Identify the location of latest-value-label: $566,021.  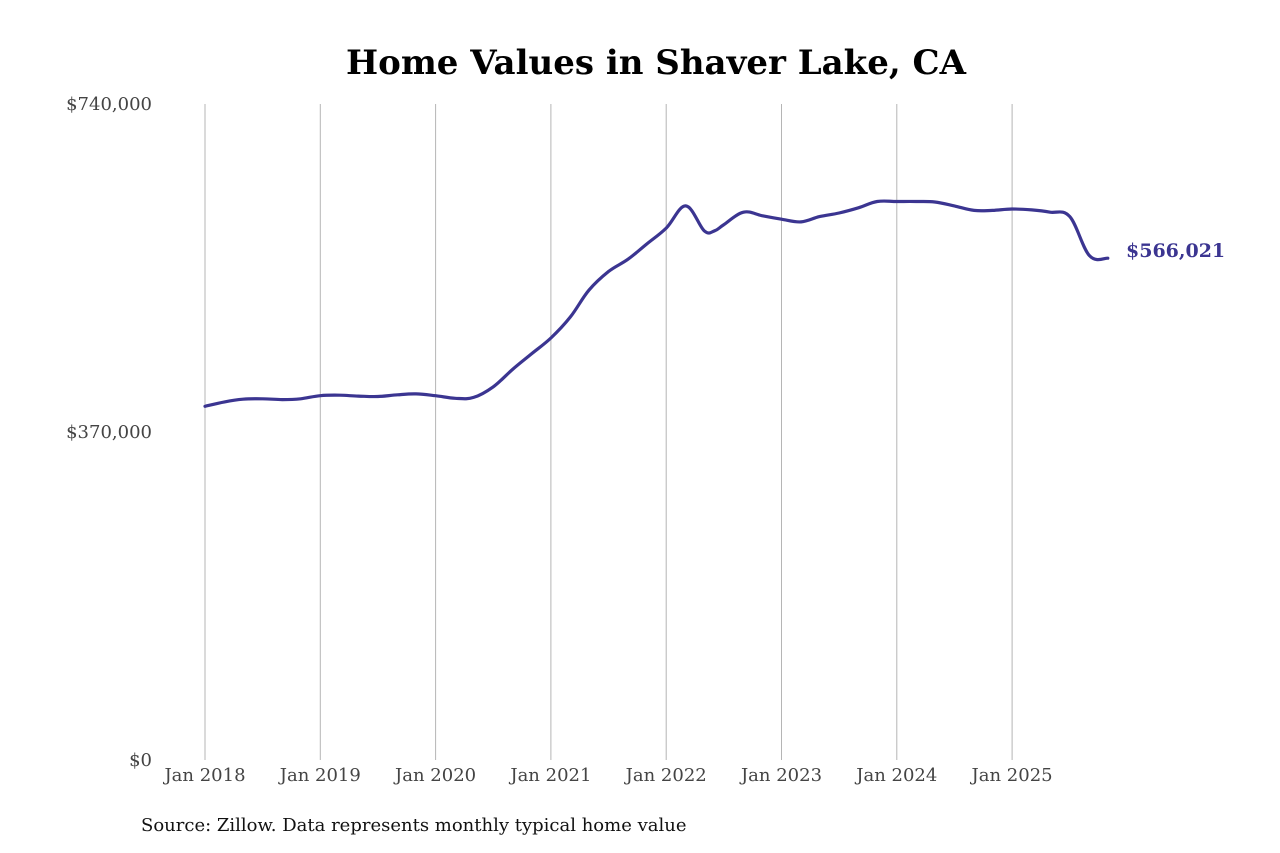
(1175, 251).